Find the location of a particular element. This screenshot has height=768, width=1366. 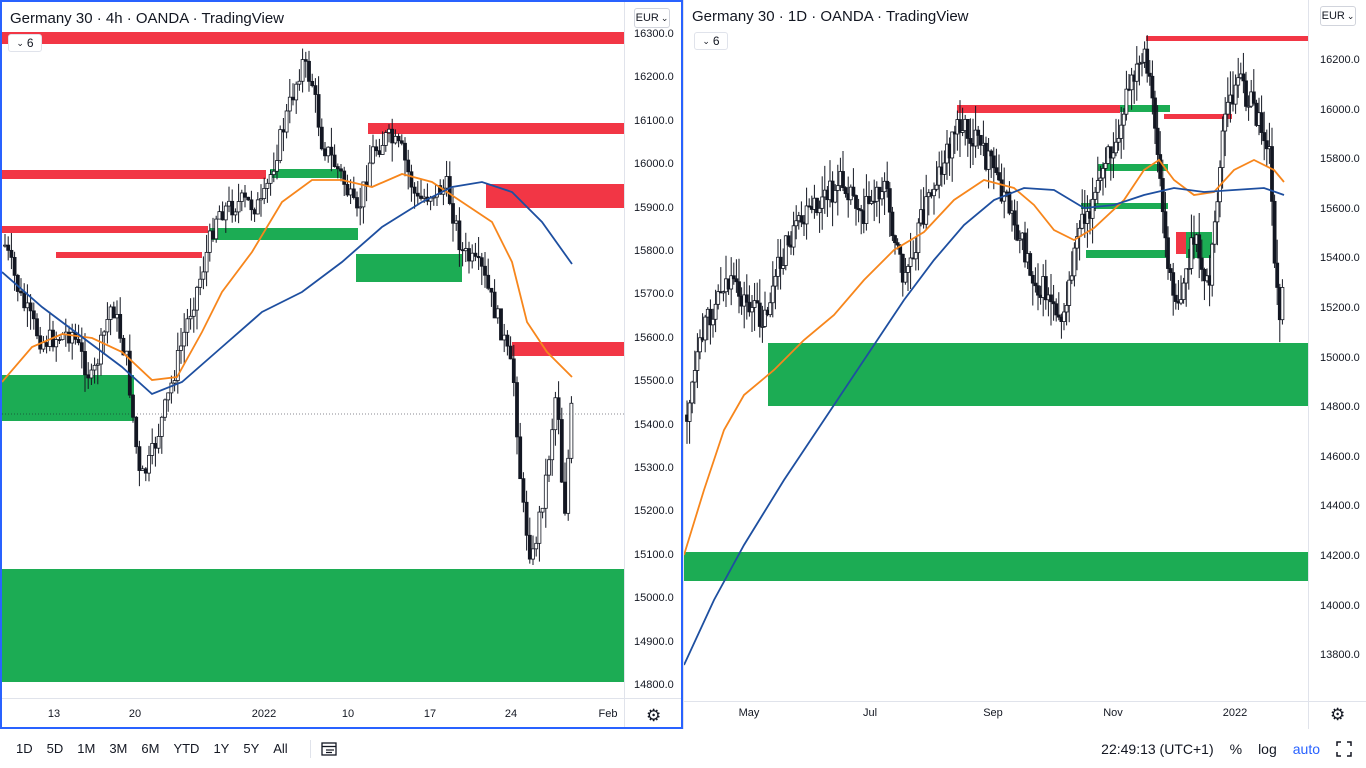

time-tick-label: Feb is located at coordinates (608, 714).